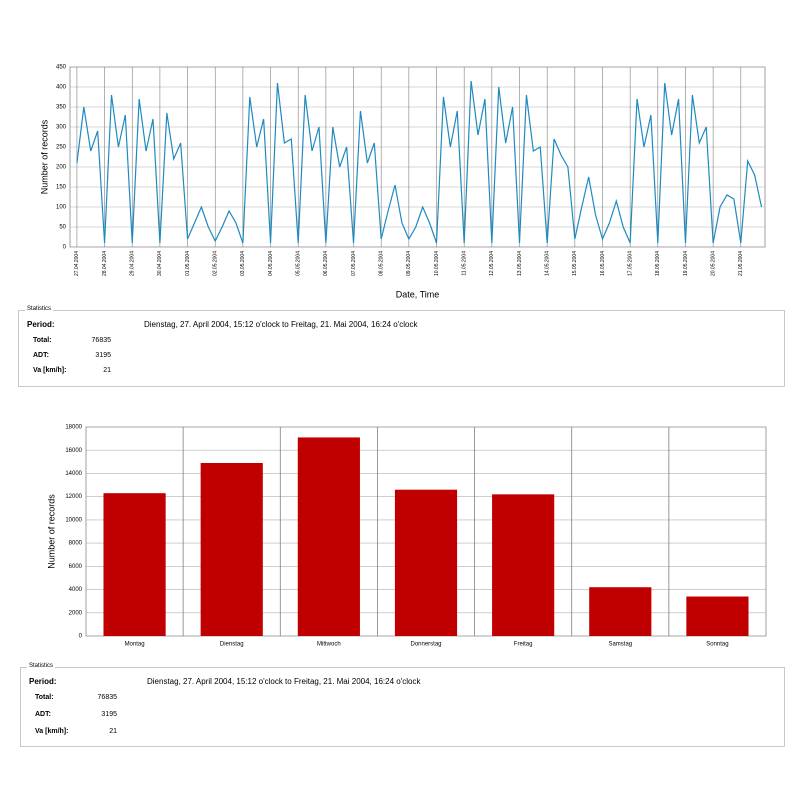 This screenshot has width=800, height=800. Describe the element at coordinates (76, 590) in the screenshot. I see `y-tick-label: 4000` at that location.